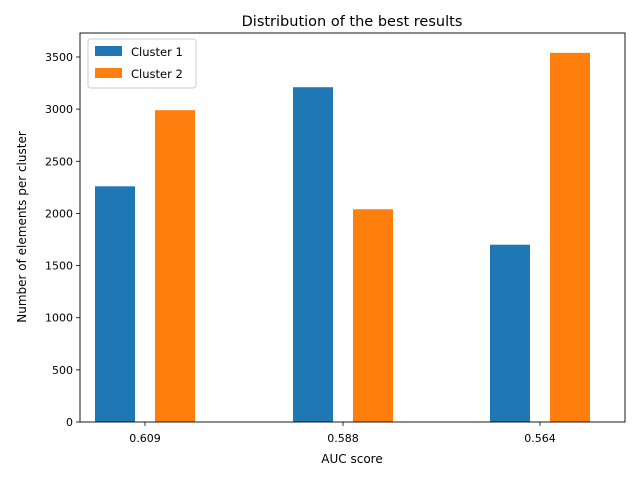 This screenshot has width=640, height=480. What do you see at coordinates (62, 370) in the screenshot?
I see `y-tick-label: 500` at bounding box center [62, 370].